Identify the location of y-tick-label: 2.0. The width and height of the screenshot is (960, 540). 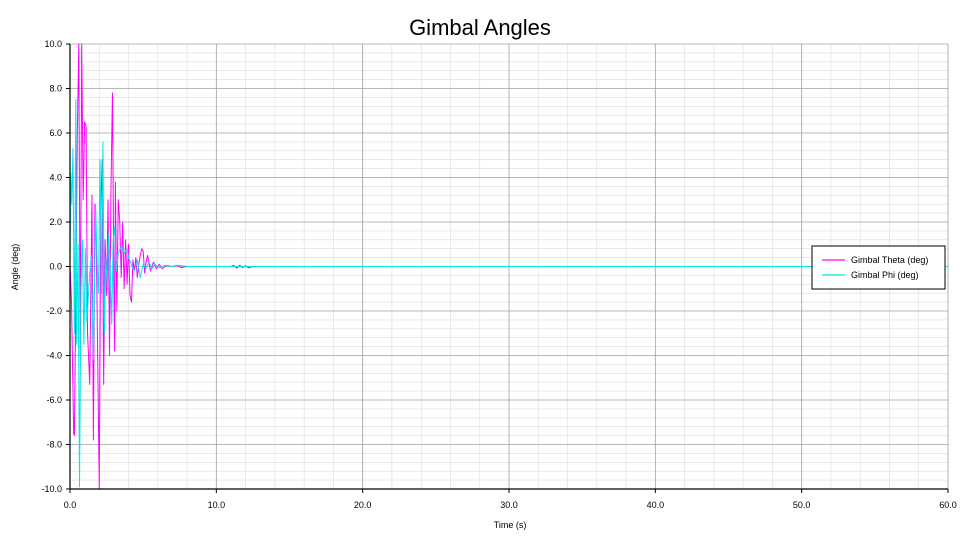
(55, 222).